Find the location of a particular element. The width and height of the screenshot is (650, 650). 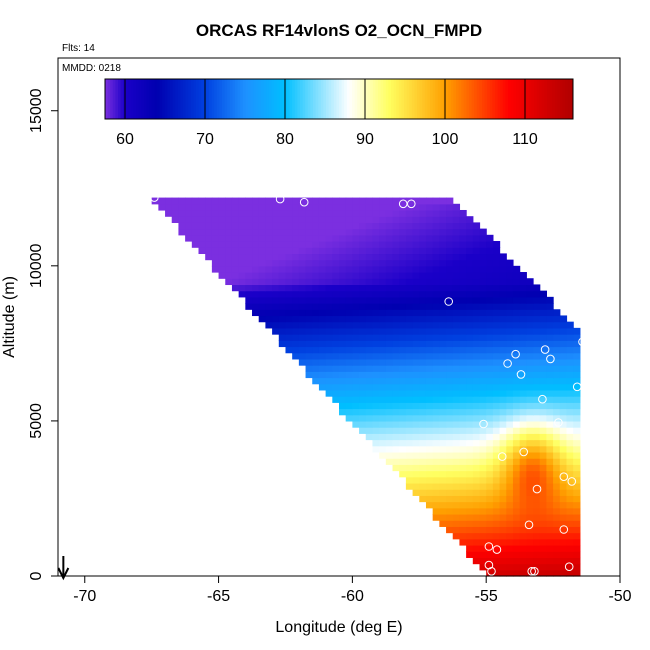

y-tick-label: 10000 is located at coordinates (36, 265).